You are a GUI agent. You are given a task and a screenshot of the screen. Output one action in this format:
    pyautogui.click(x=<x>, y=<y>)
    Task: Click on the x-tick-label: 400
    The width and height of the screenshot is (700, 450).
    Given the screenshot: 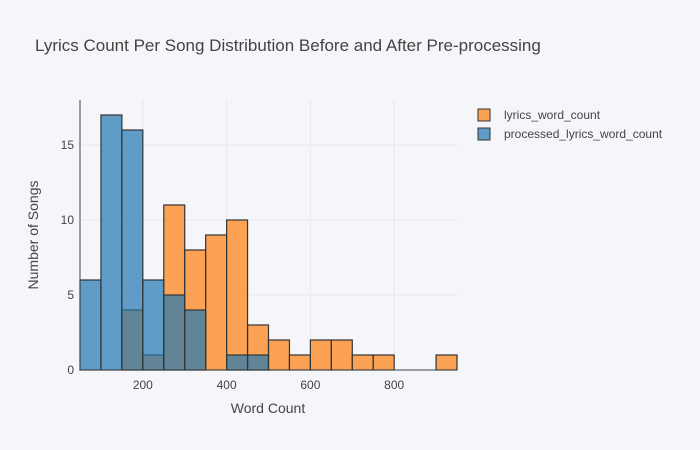 What is the action you would take?
    pyautogui.click(x=227, y=385)
    